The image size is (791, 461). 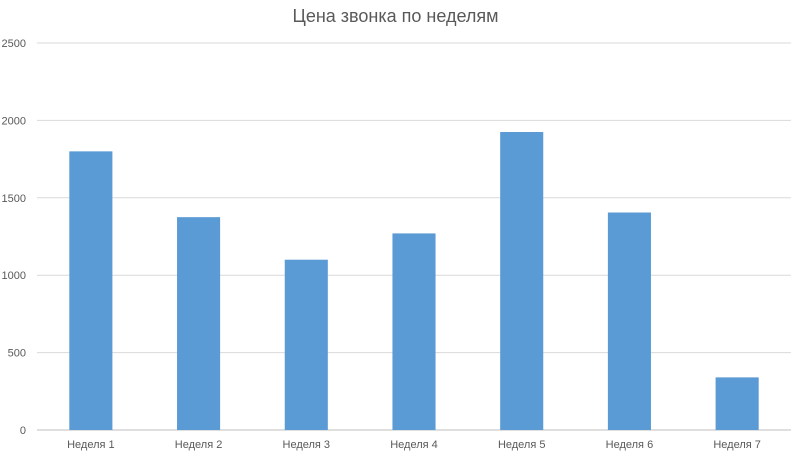 What do you see at coordinates (14, 44) in the screenshot?
I see `y-tick-label: 2500` at bounding box center [14, 44].